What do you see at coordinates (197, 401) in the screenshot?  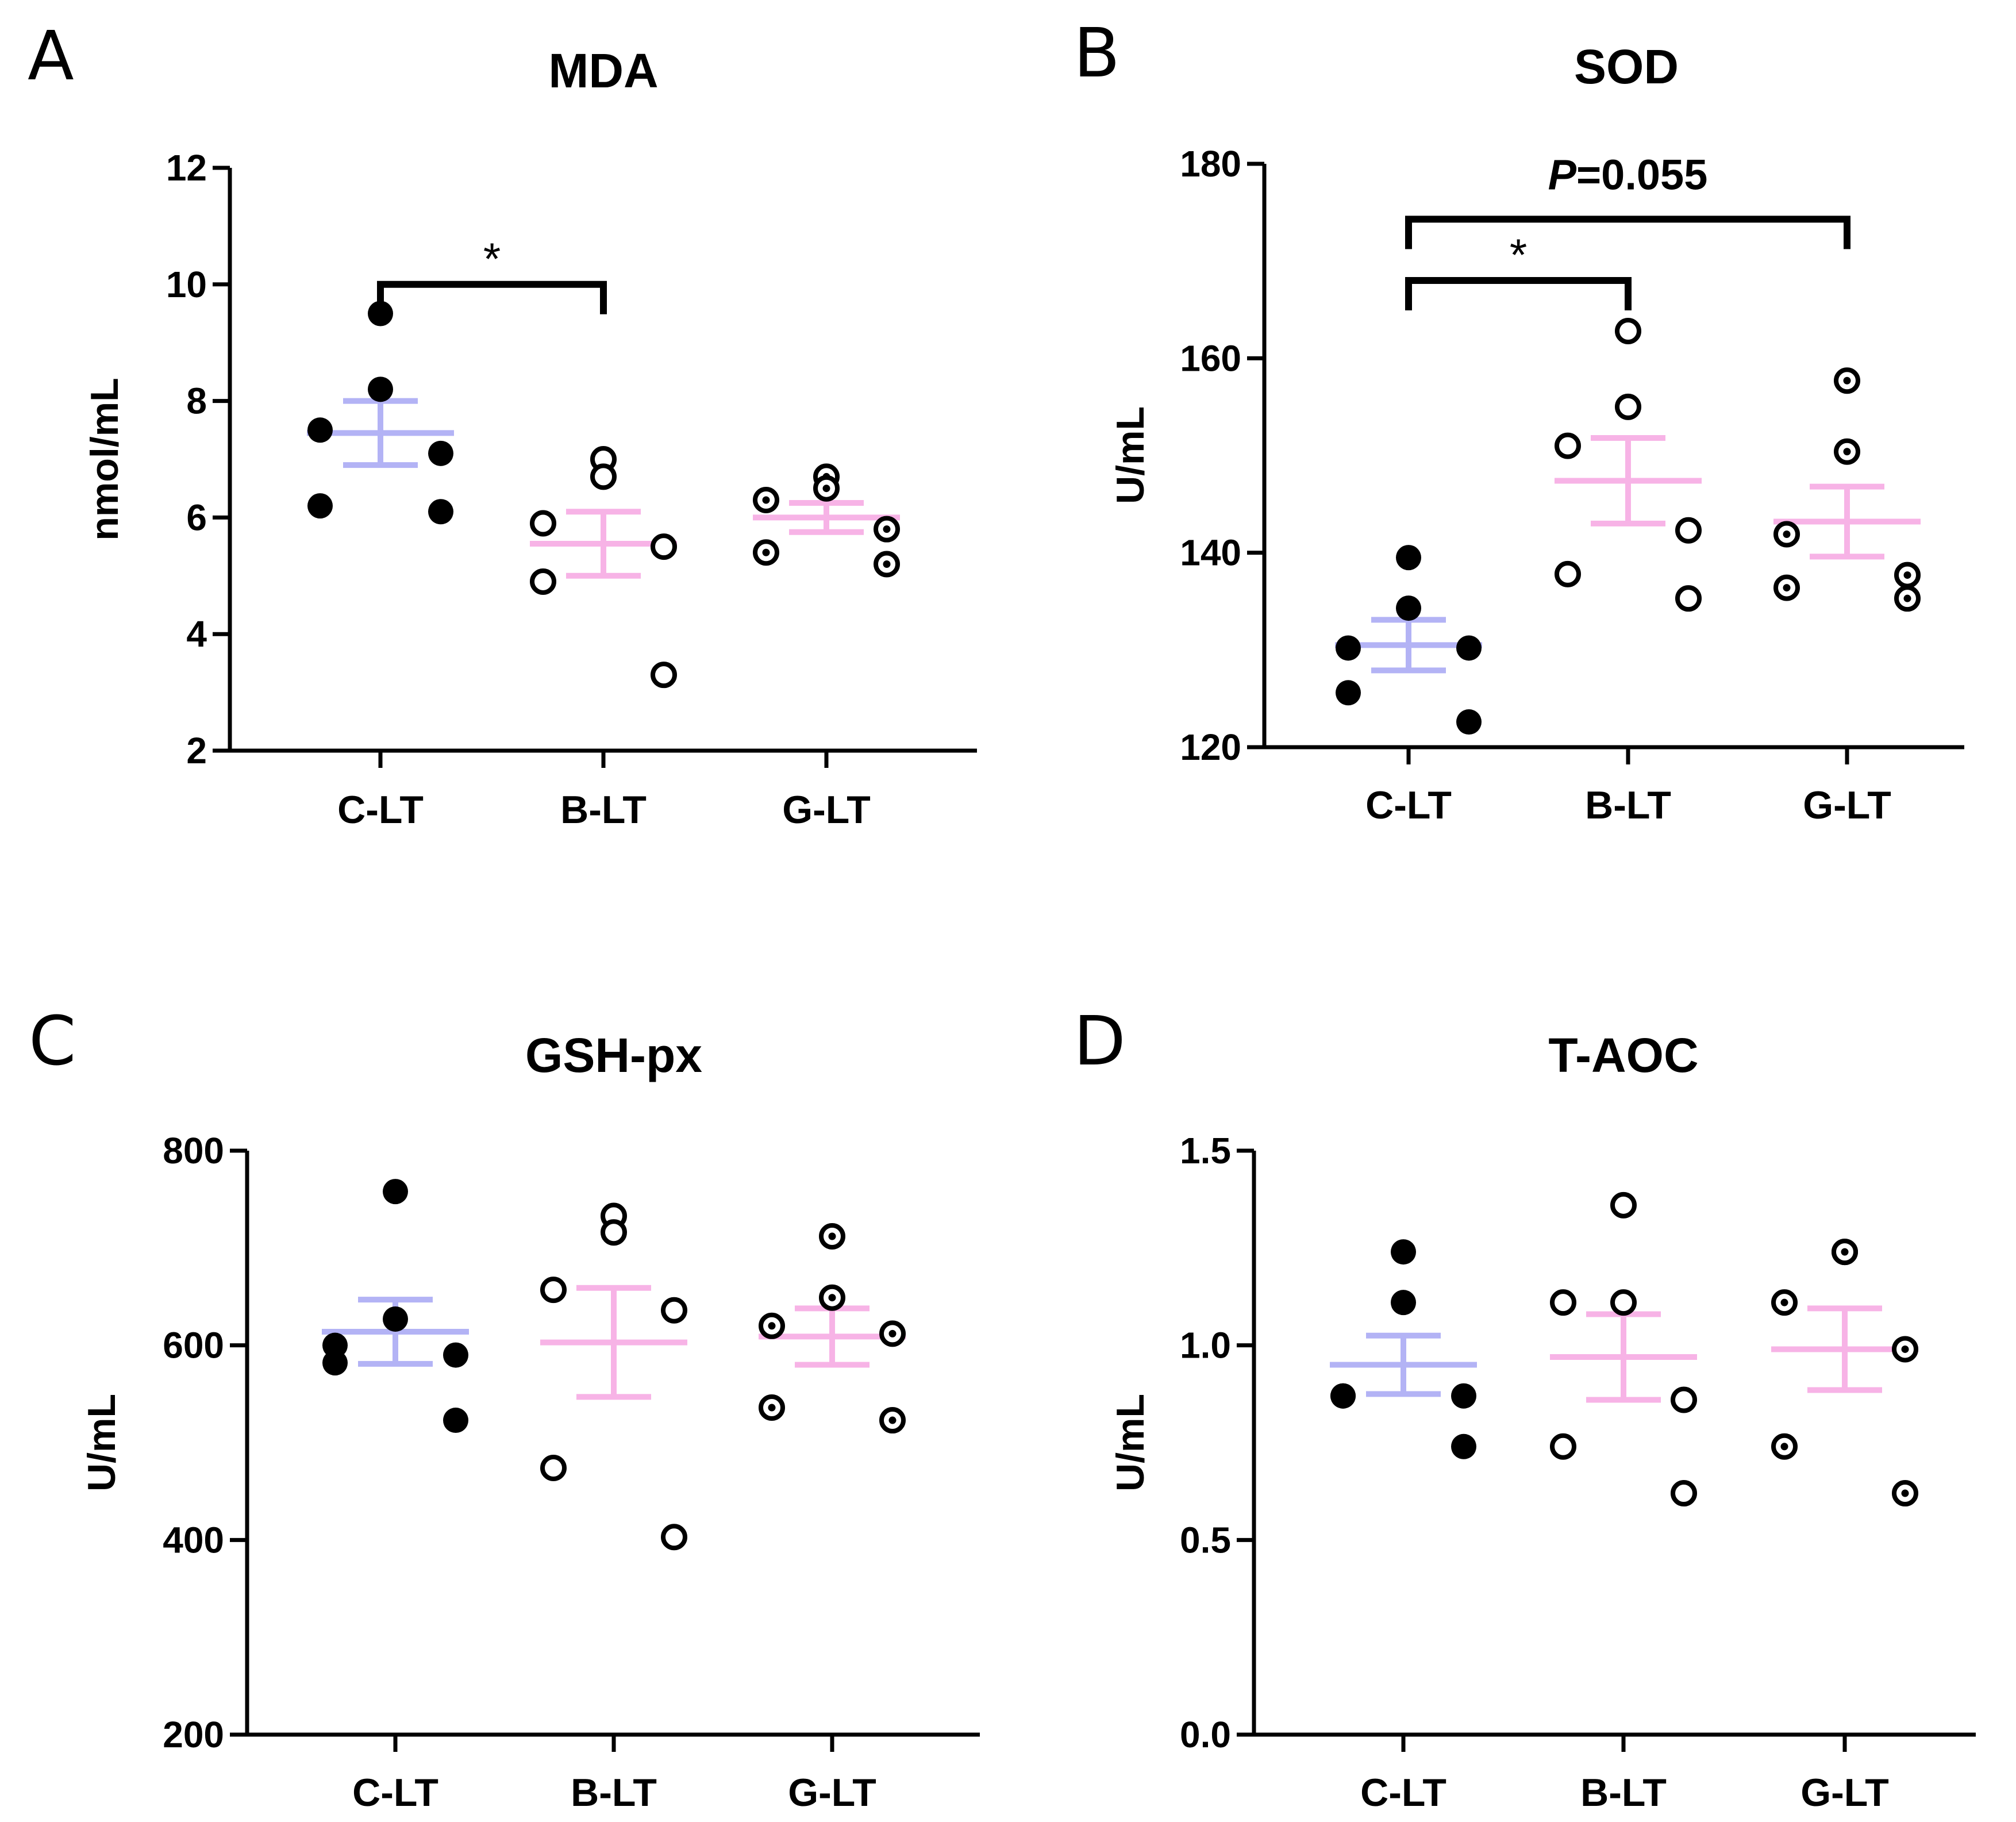 I see `y-tick-label: 8` at bounding box center [197, 401].